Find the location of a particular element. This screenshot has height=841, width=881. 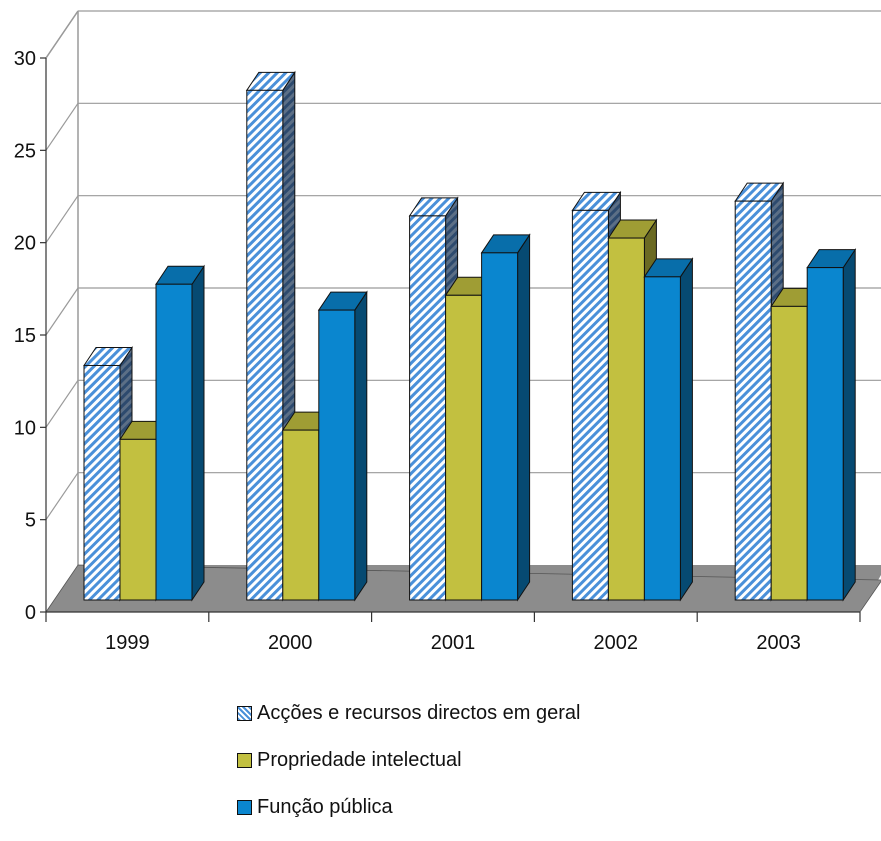

y-axis: 0 5 10 15 20 25 30 is located at coordinates (30, 336).